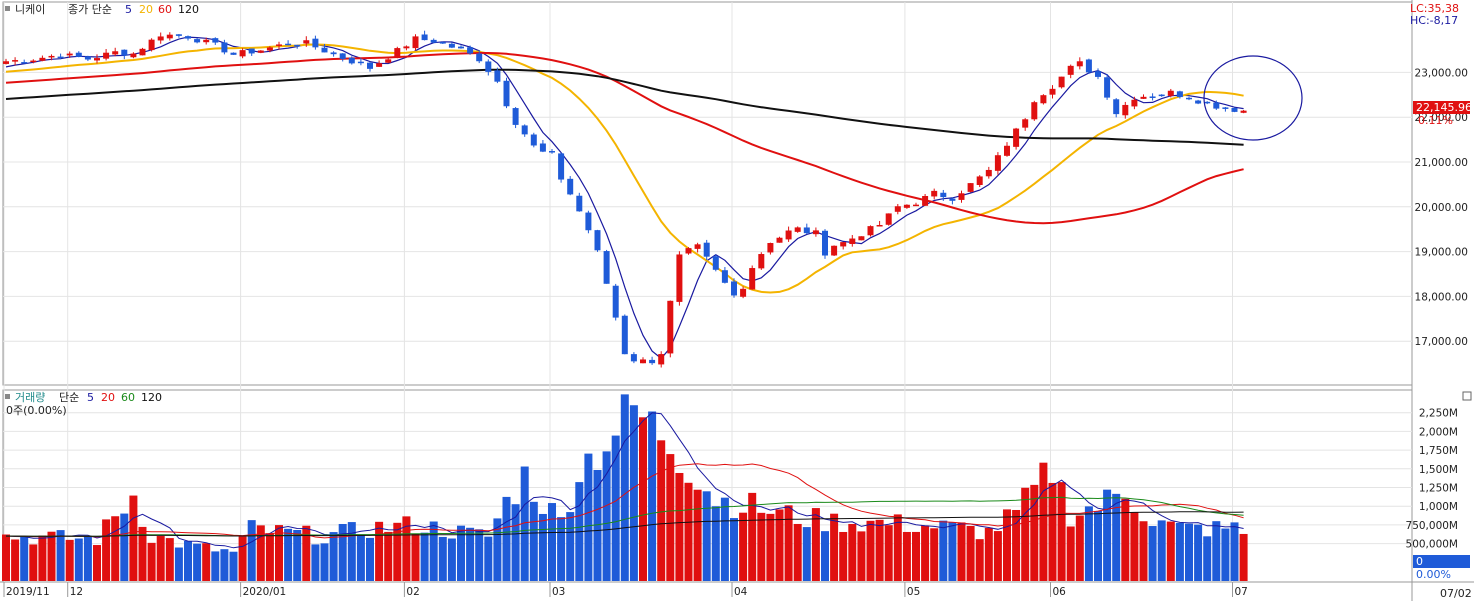 This screenshot has width=1474, height=601. I want to click on volume-tick-label: 1,000M, so click(1438, 507).